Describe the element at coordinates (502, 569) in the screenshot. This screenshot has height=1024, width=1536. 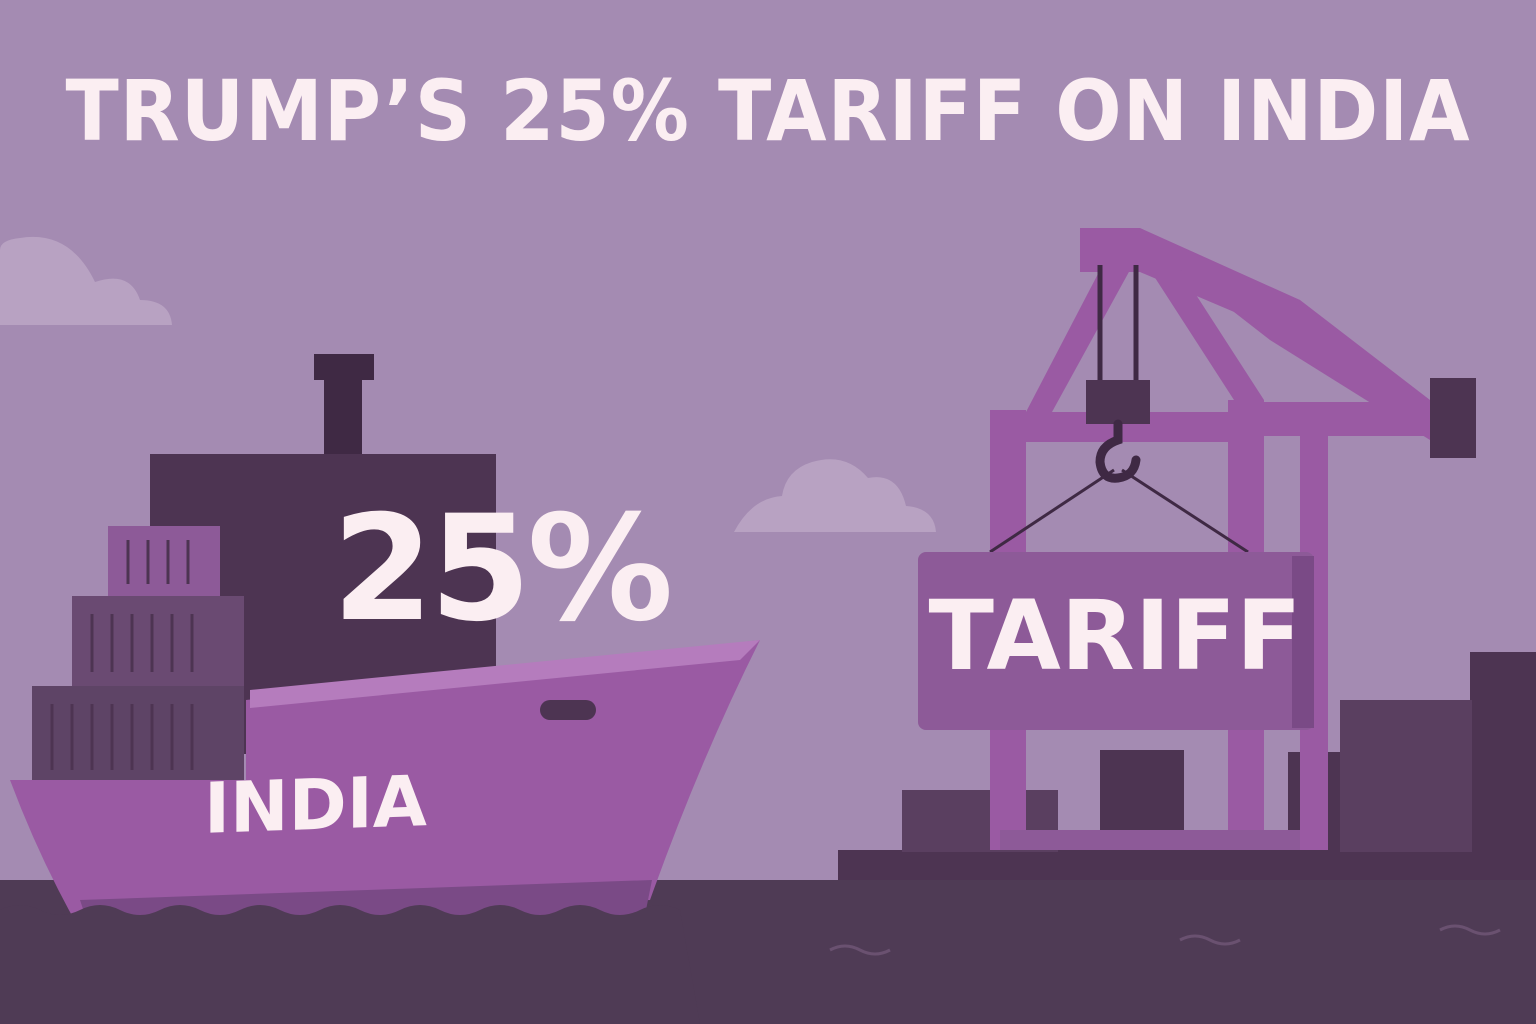
I see `ship-percent-label: 25%` at that location.